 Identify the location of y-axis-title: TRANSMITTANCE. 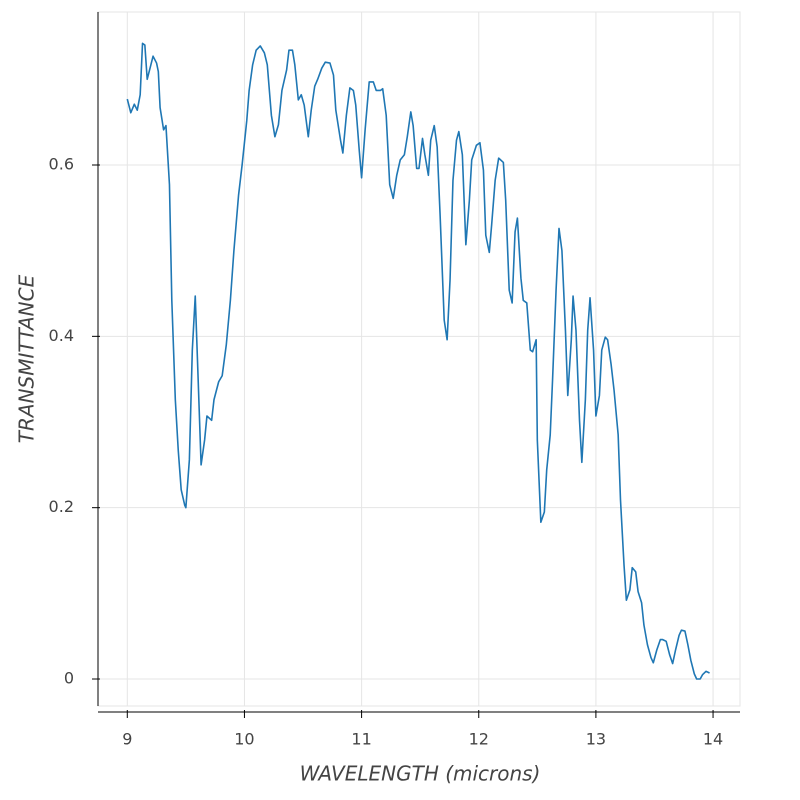
(27, 358).